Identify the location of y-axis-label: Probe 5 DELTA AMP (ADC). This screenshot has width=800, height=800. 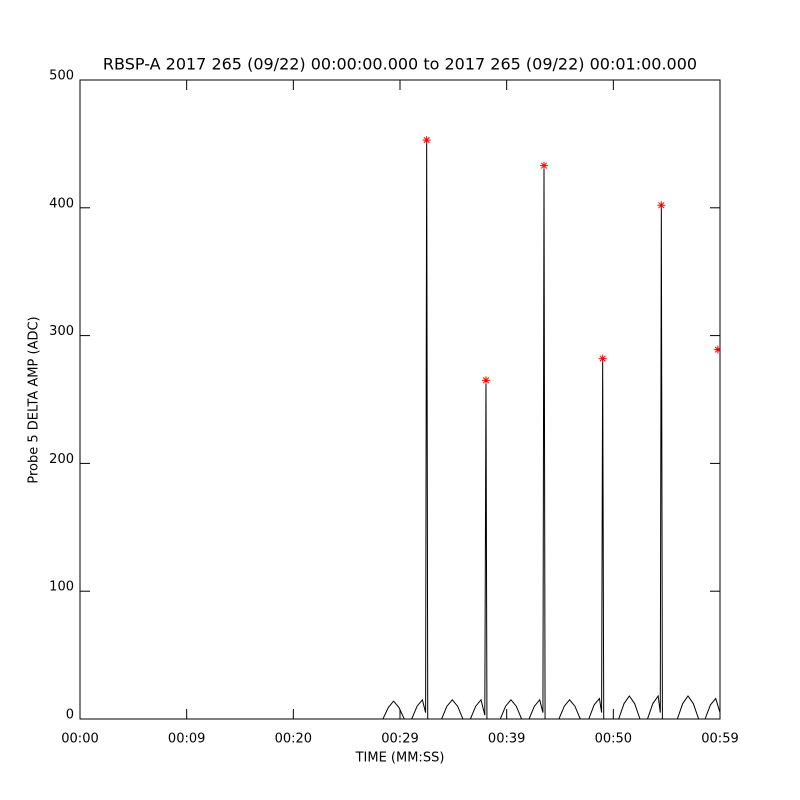
(34, 399).